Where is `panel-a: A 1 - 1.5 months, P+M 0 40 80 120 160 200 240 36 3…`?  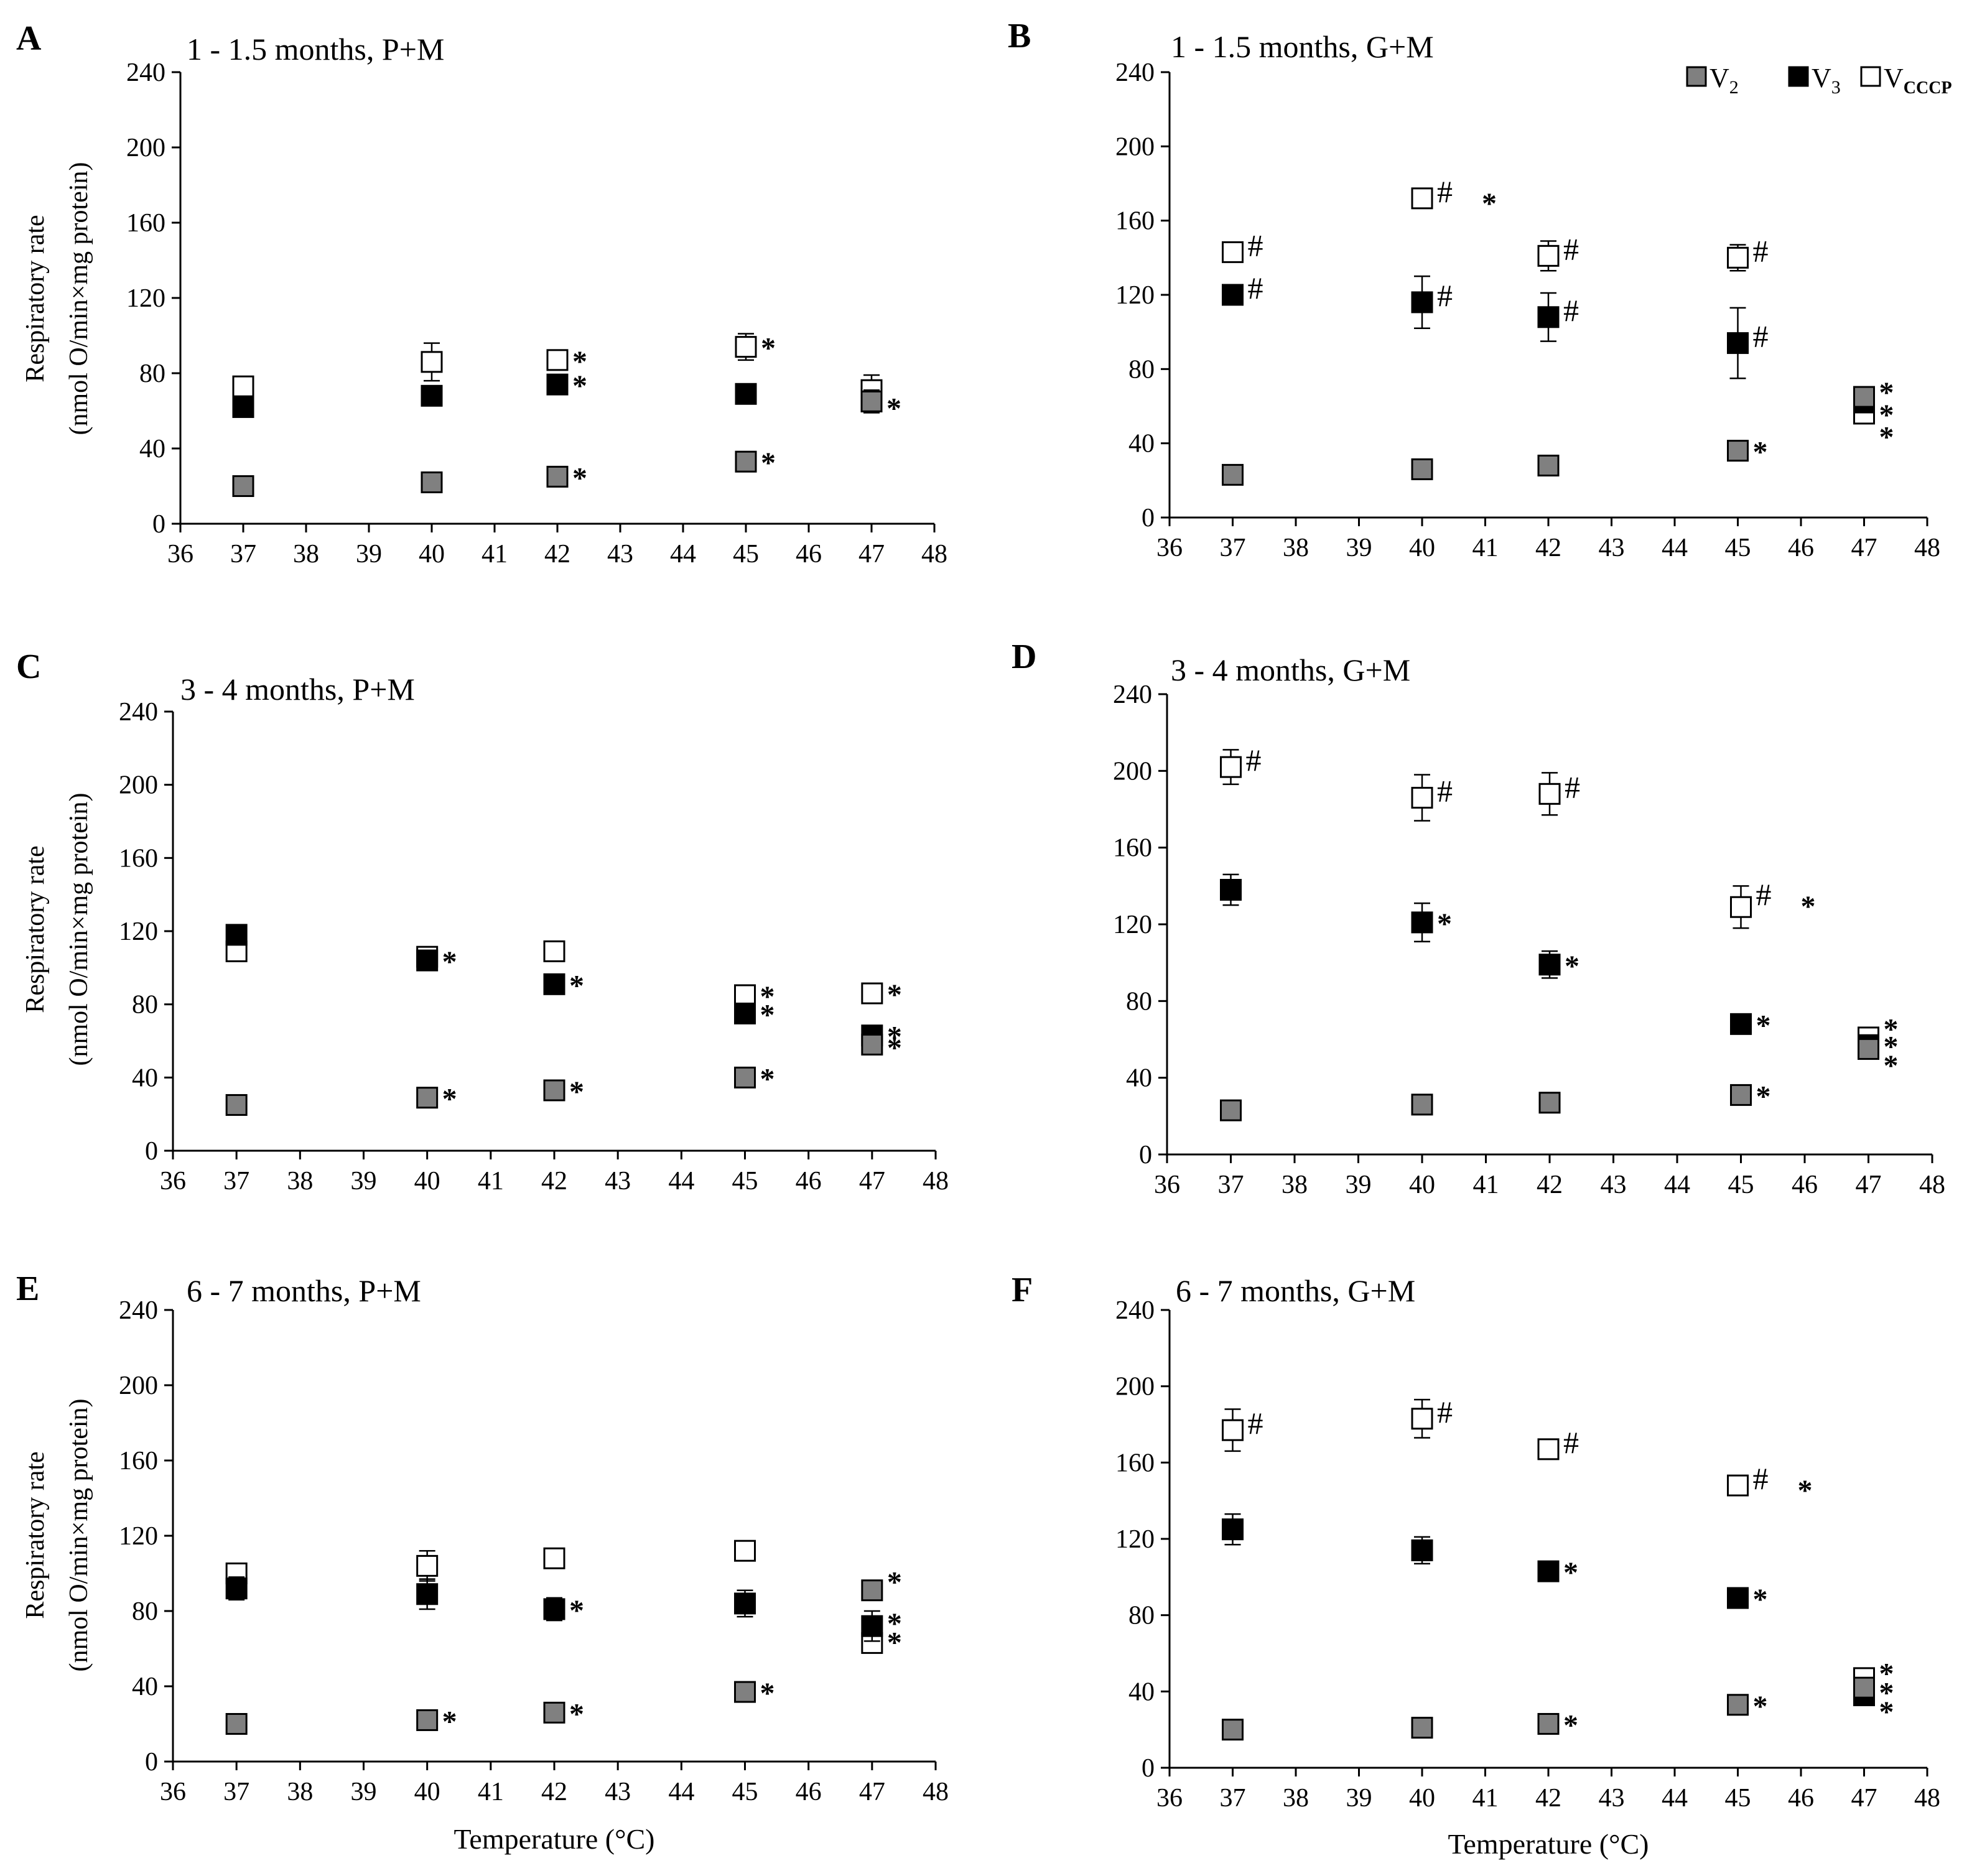
panel-a: A 1 - 1.5 months, P+M 0 40 80 120 160 200 240 36 3… is located at coordinates (481, 294).